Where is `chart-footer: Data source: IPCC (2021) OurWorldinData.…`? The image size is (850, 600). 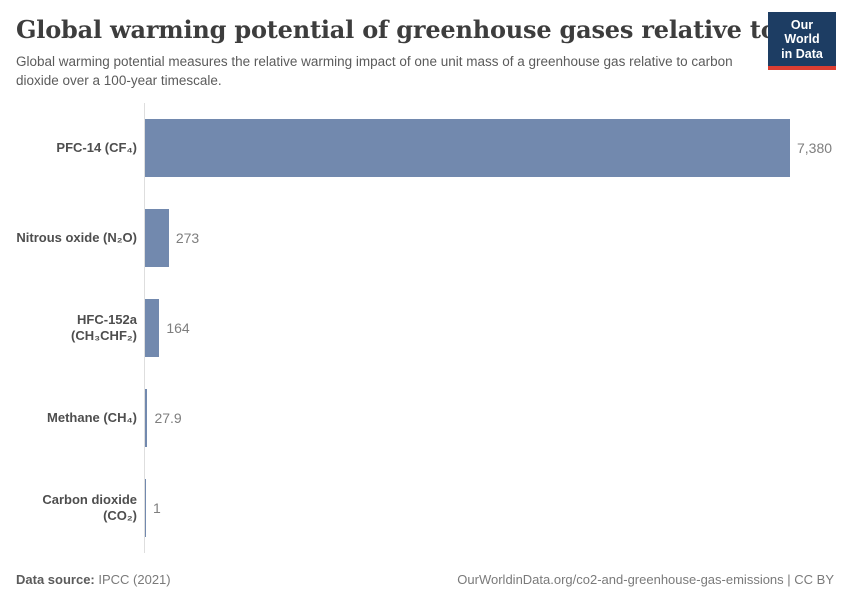
chart-footer: Data source: IPCC (2021) OurWorldinData.… is located at coordinates (425, 579).